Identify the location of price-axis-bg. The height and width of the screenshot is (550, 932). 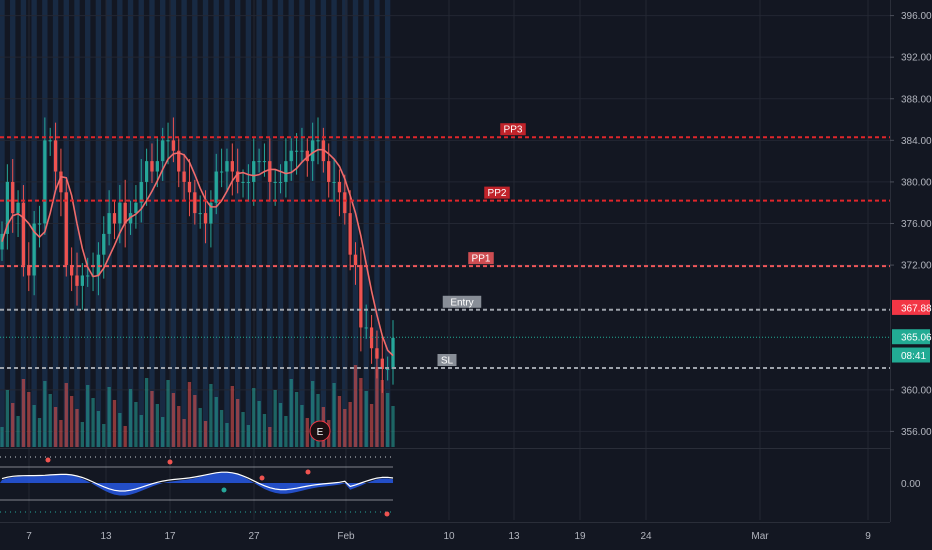
(911, 275).